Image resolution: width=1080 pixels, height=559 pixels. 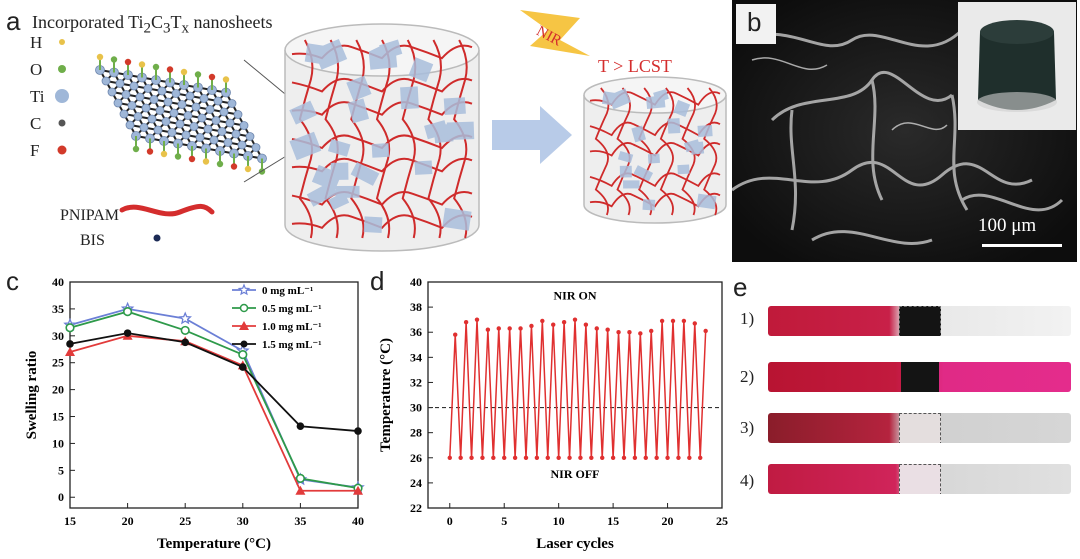 I want to click on condition-label: T > LCST, so click(x=635, y=66).